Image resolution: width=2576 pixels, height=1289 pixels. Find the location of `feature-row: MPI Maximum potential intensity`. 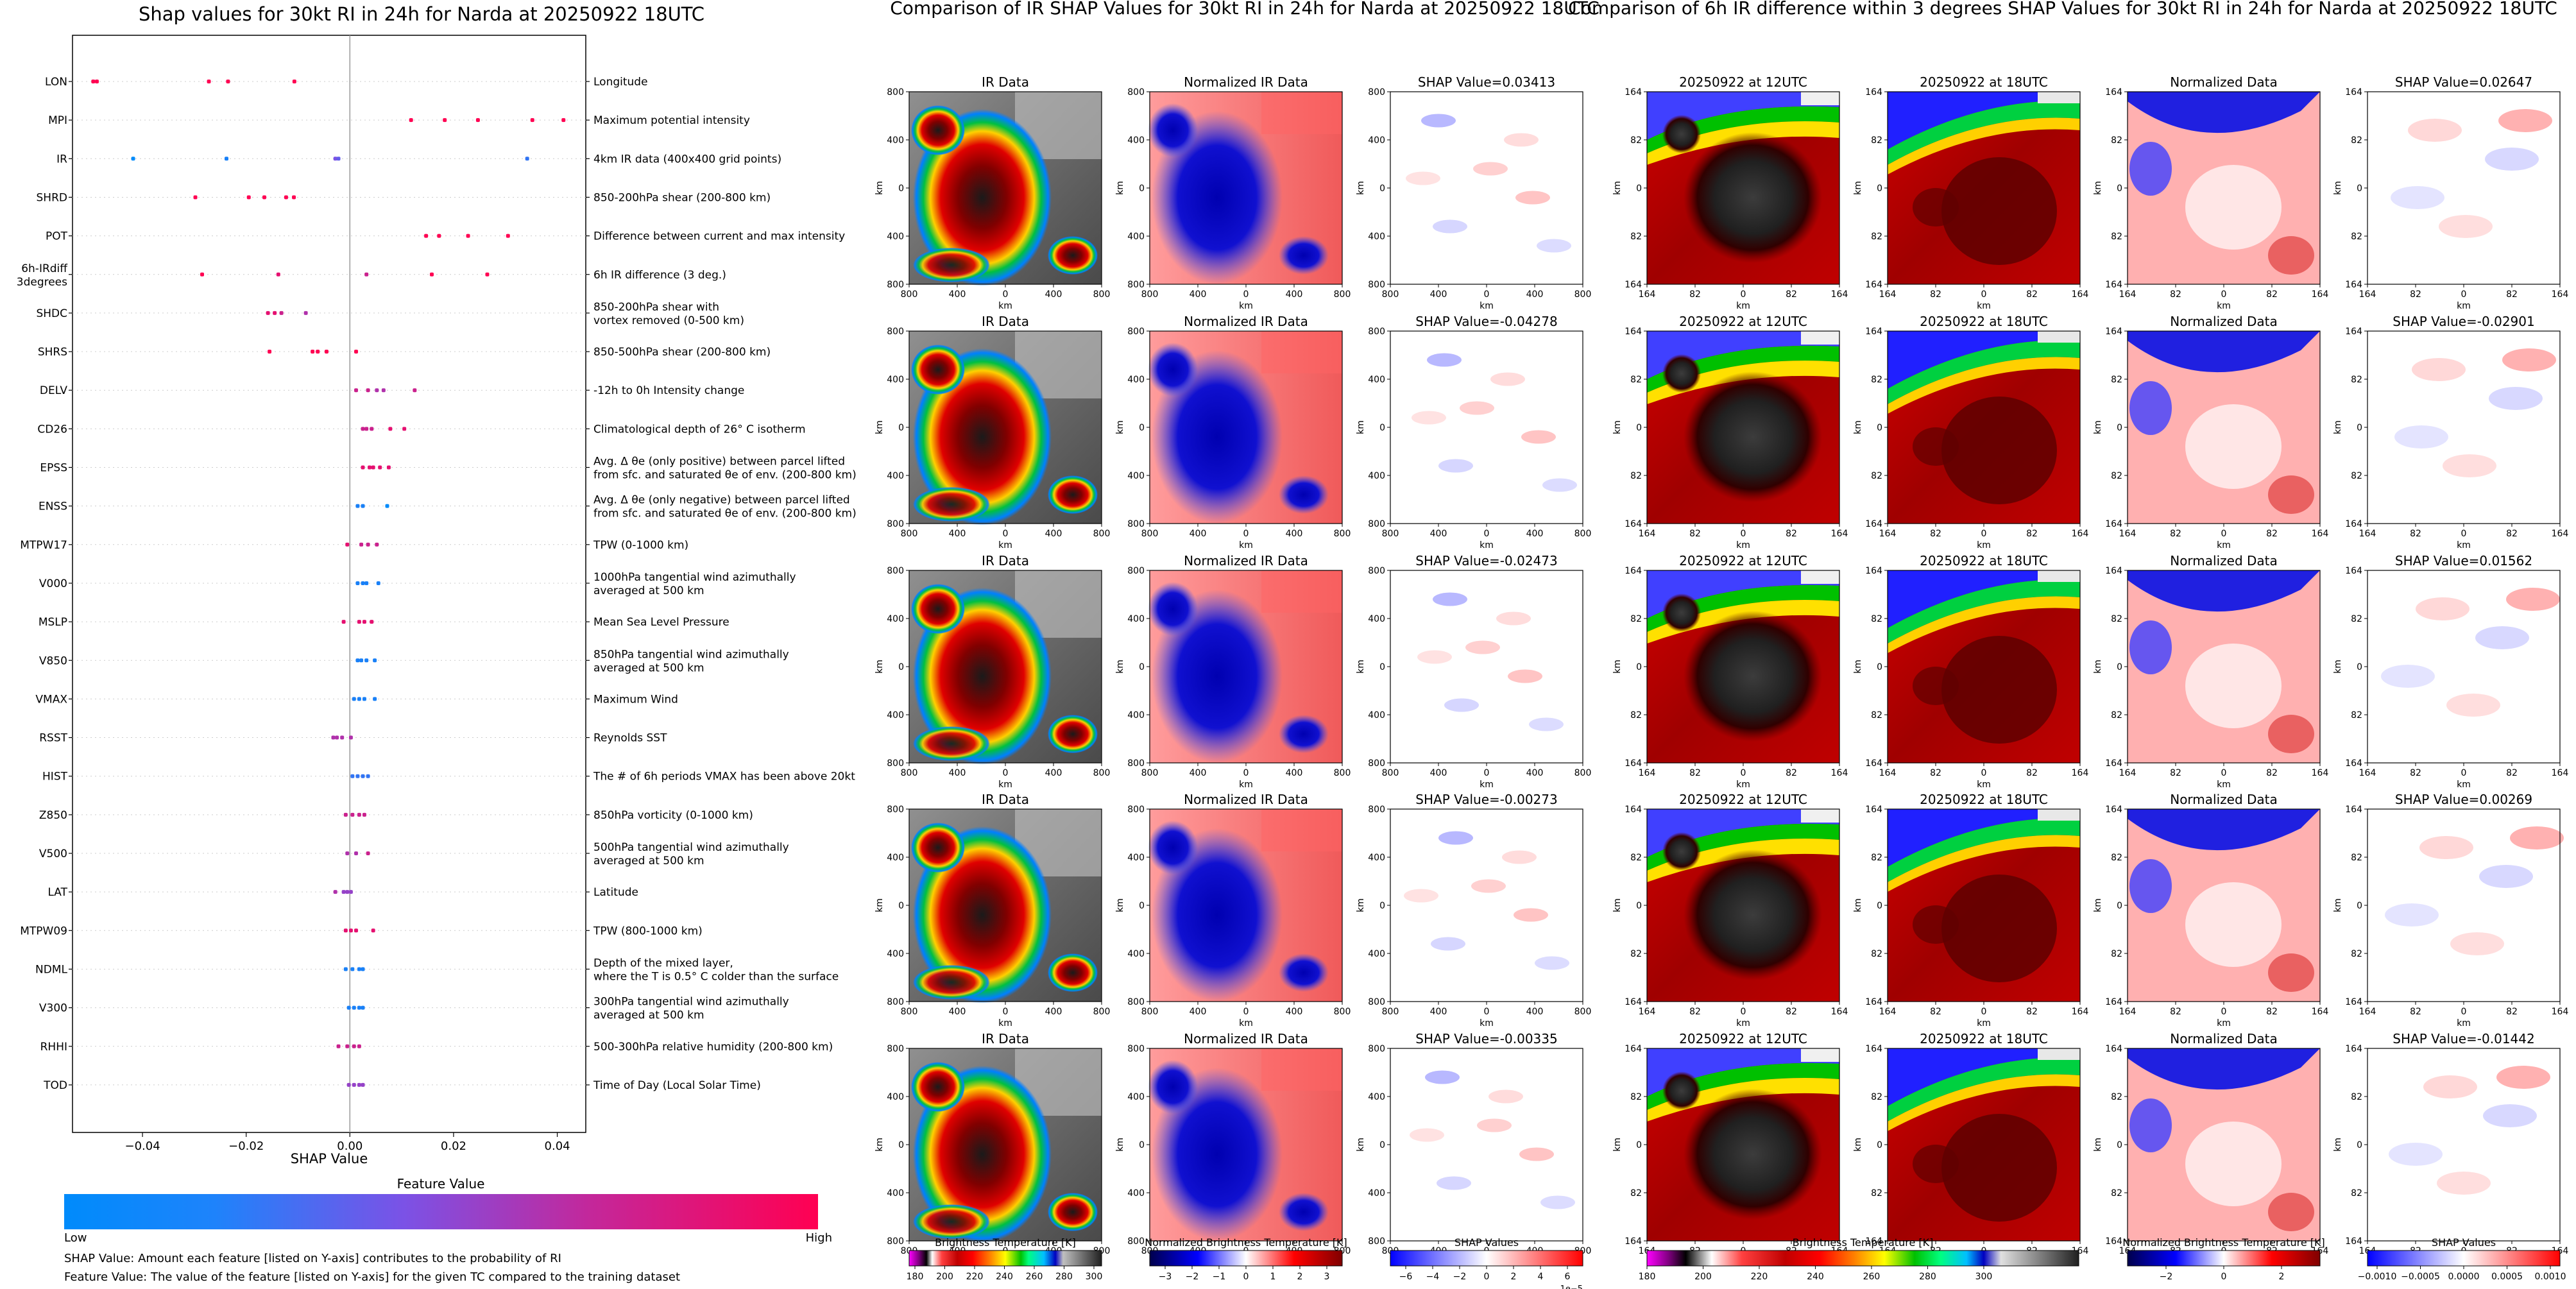

feature-row: MPI Maximum potential intensity is located at coordinates (399, 120).